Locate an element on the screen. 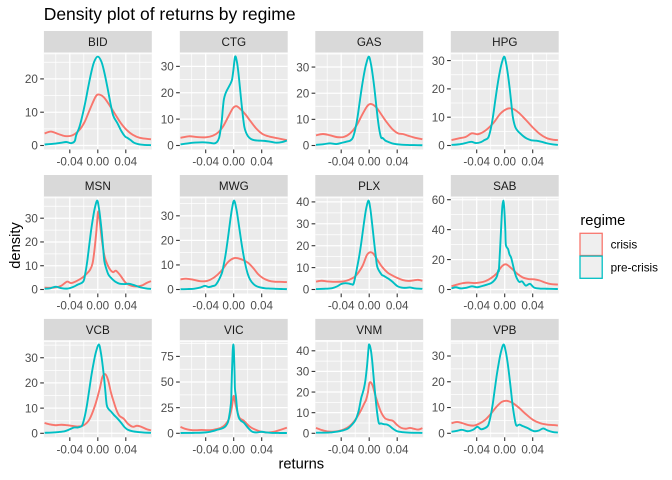 The height and width of the screenshot is (480, 672). svg-text: density is located at coordinates (16, 245).